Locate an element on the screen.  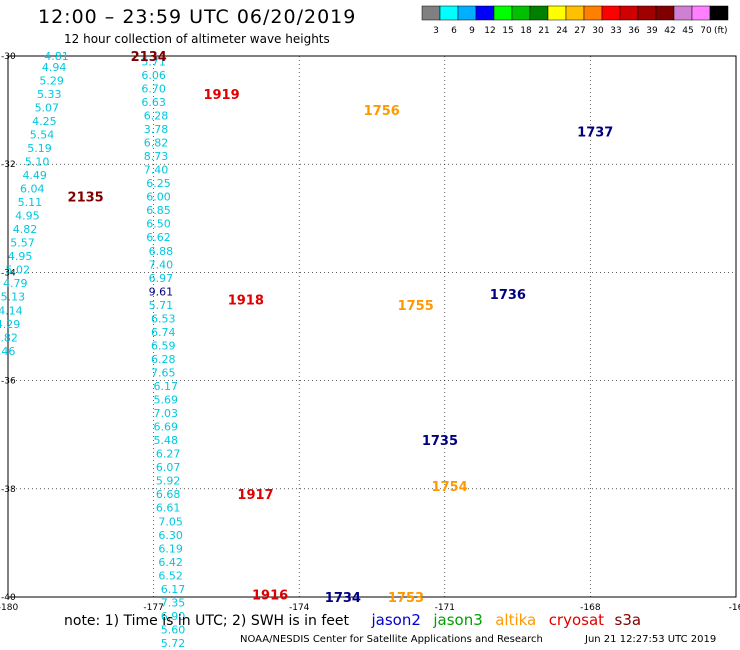
wave-height-label: 5.72 is located at coordinates (173, 643).